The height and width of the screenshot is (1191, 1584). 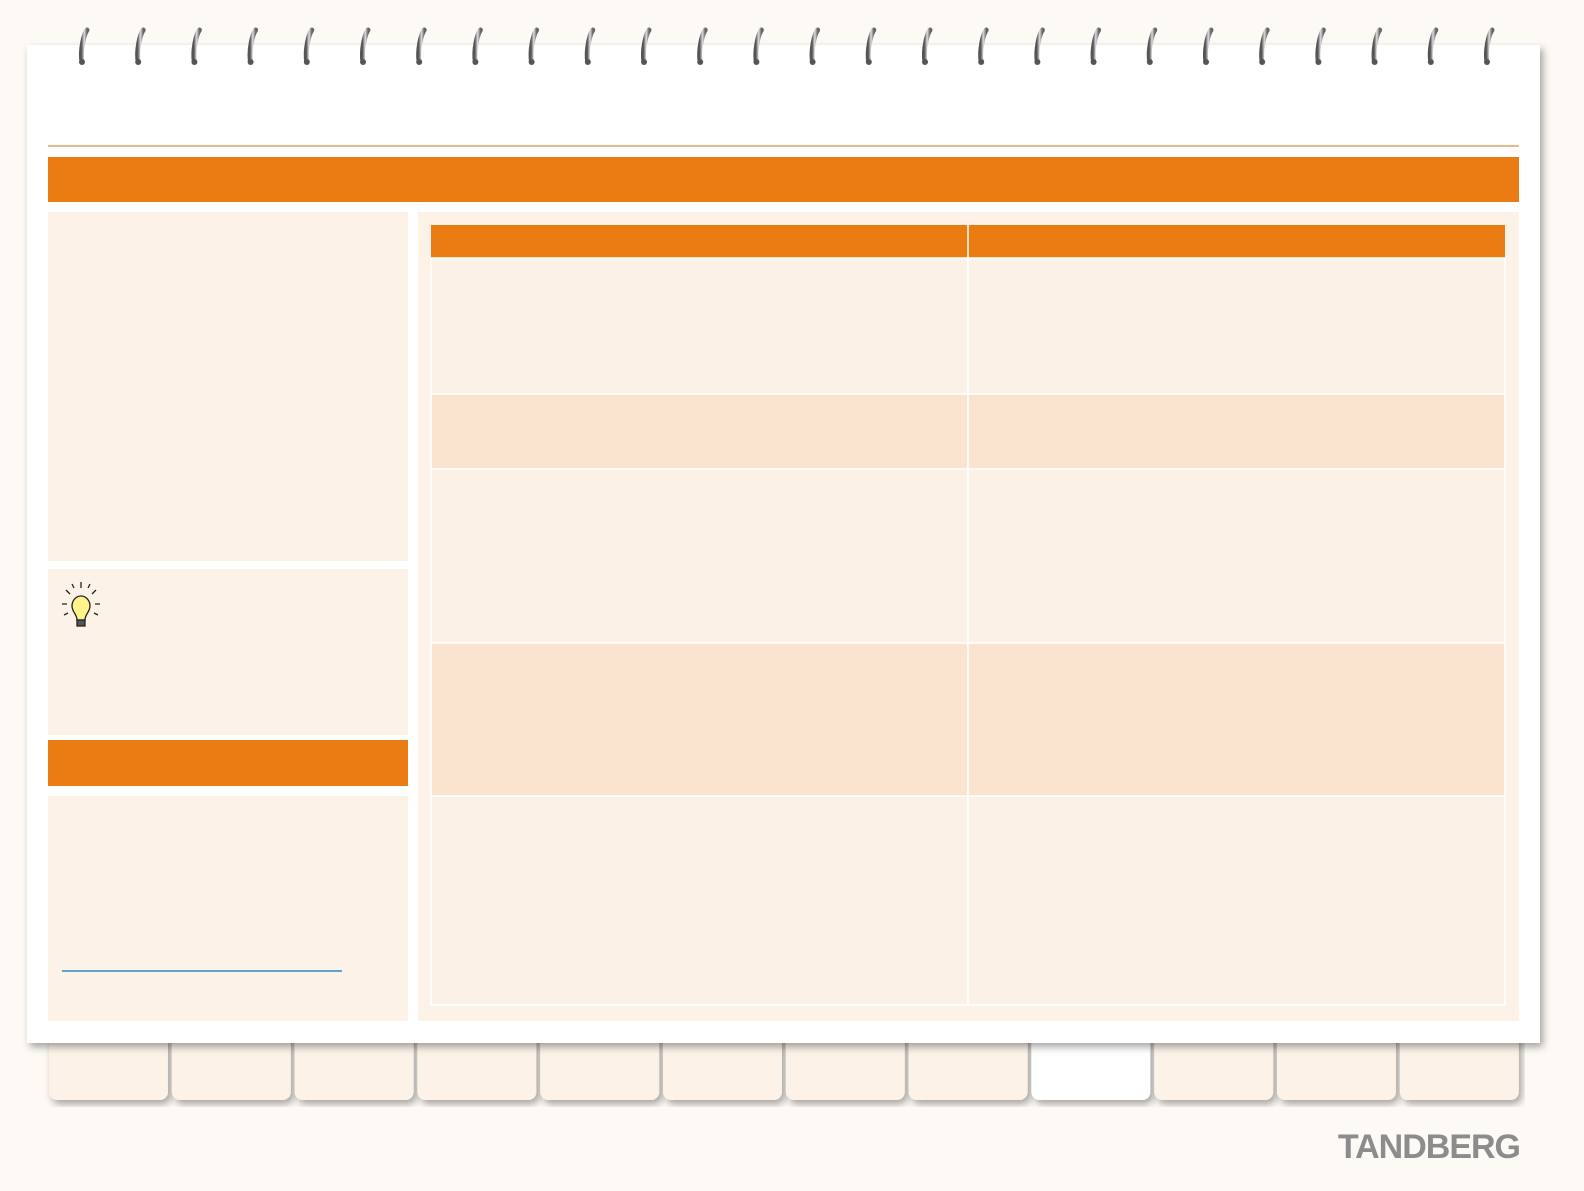 What do you see at coordinates (787, 46) in the screenshot?
I see `spiral-binding` at bounding box center [787, 46].